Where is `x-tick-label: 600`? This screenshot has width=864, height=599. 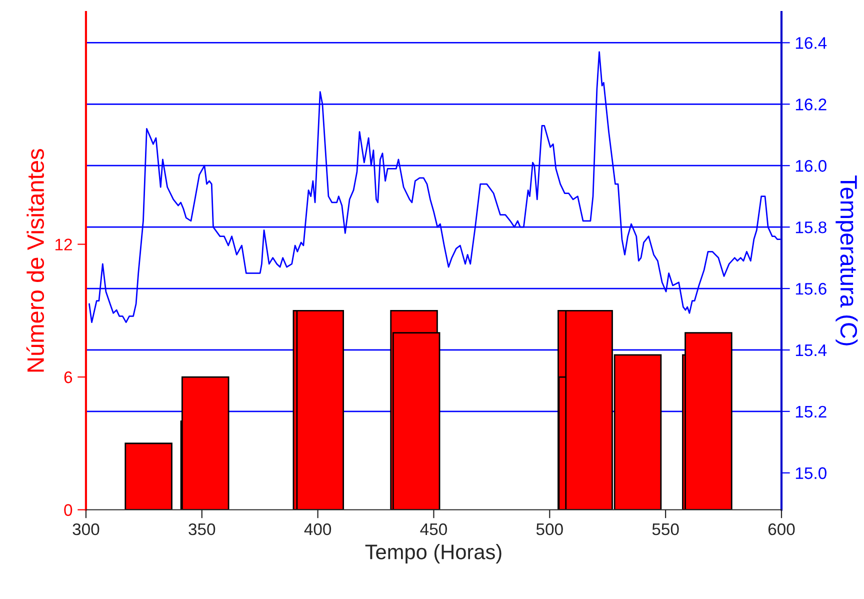 x-tick-label: 600 is located at coordinates (781, 529).